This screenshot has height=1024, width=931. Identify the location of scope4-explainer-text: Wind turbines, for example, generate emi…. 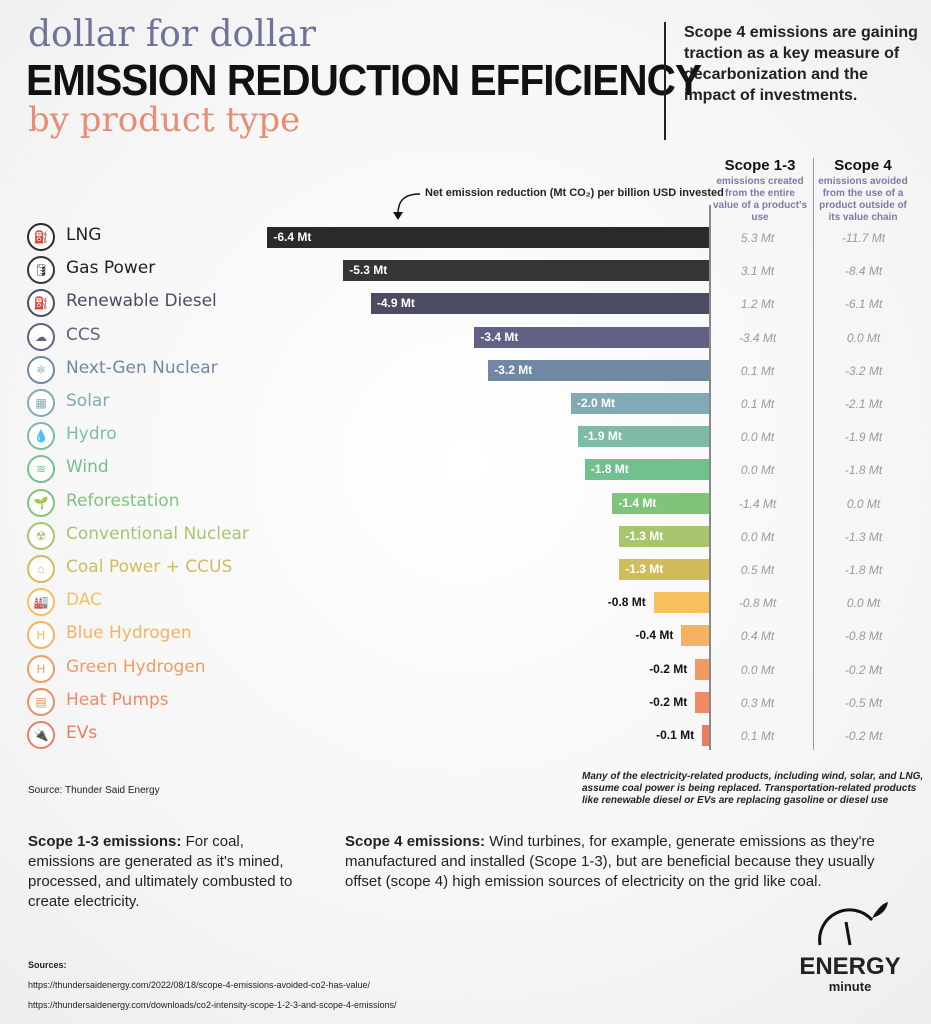
(610, 861).